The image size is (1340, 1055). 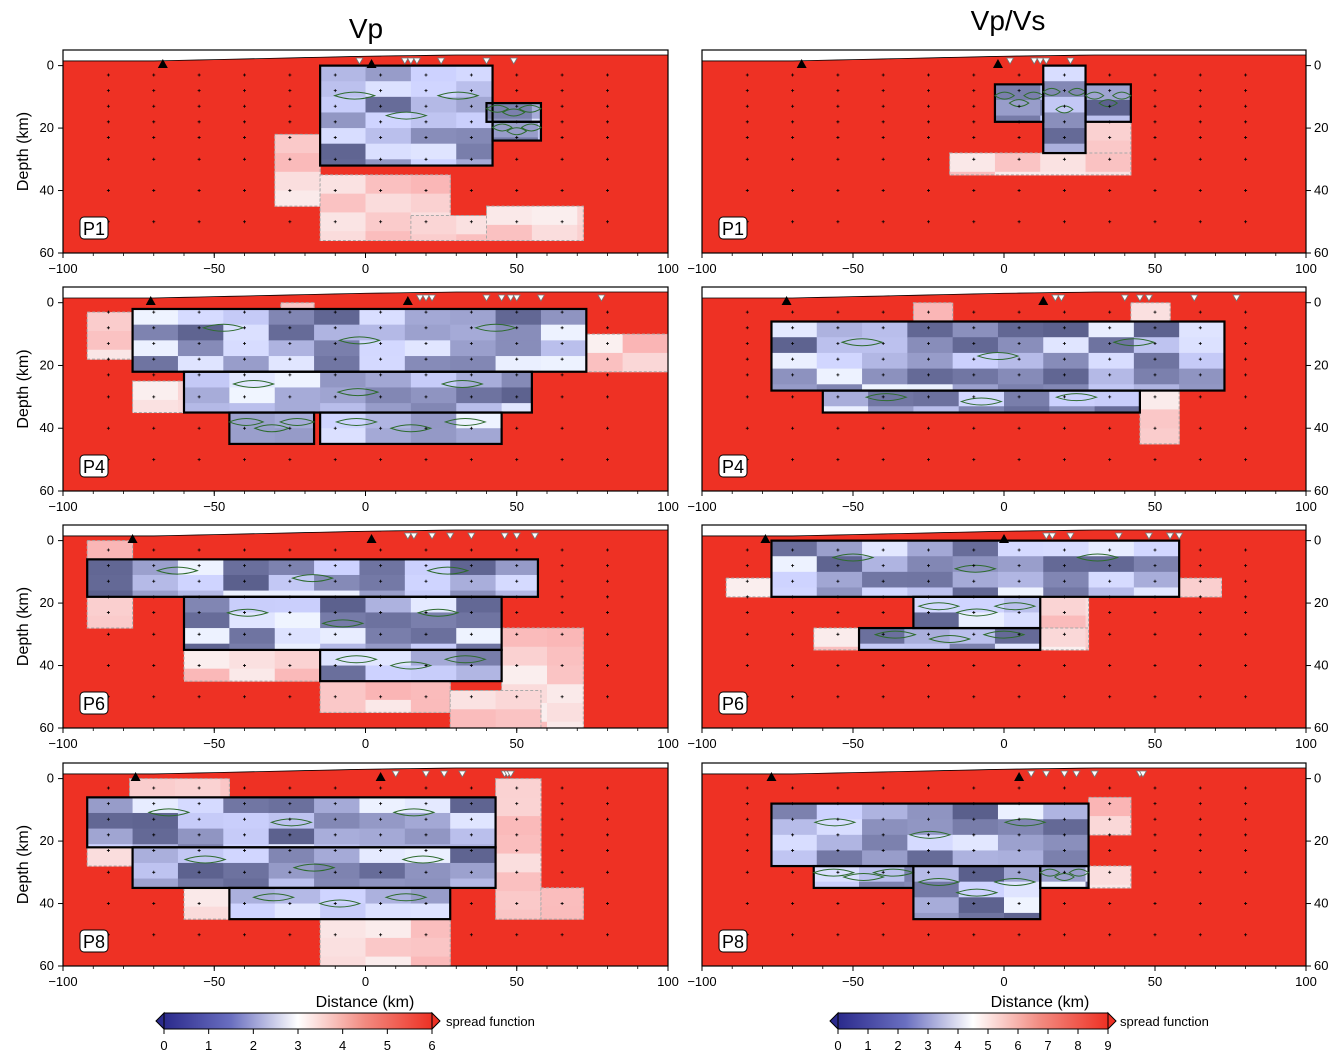 I want to click on panel-p8-vpvs-station-marker, so click(x=1031, y=774).